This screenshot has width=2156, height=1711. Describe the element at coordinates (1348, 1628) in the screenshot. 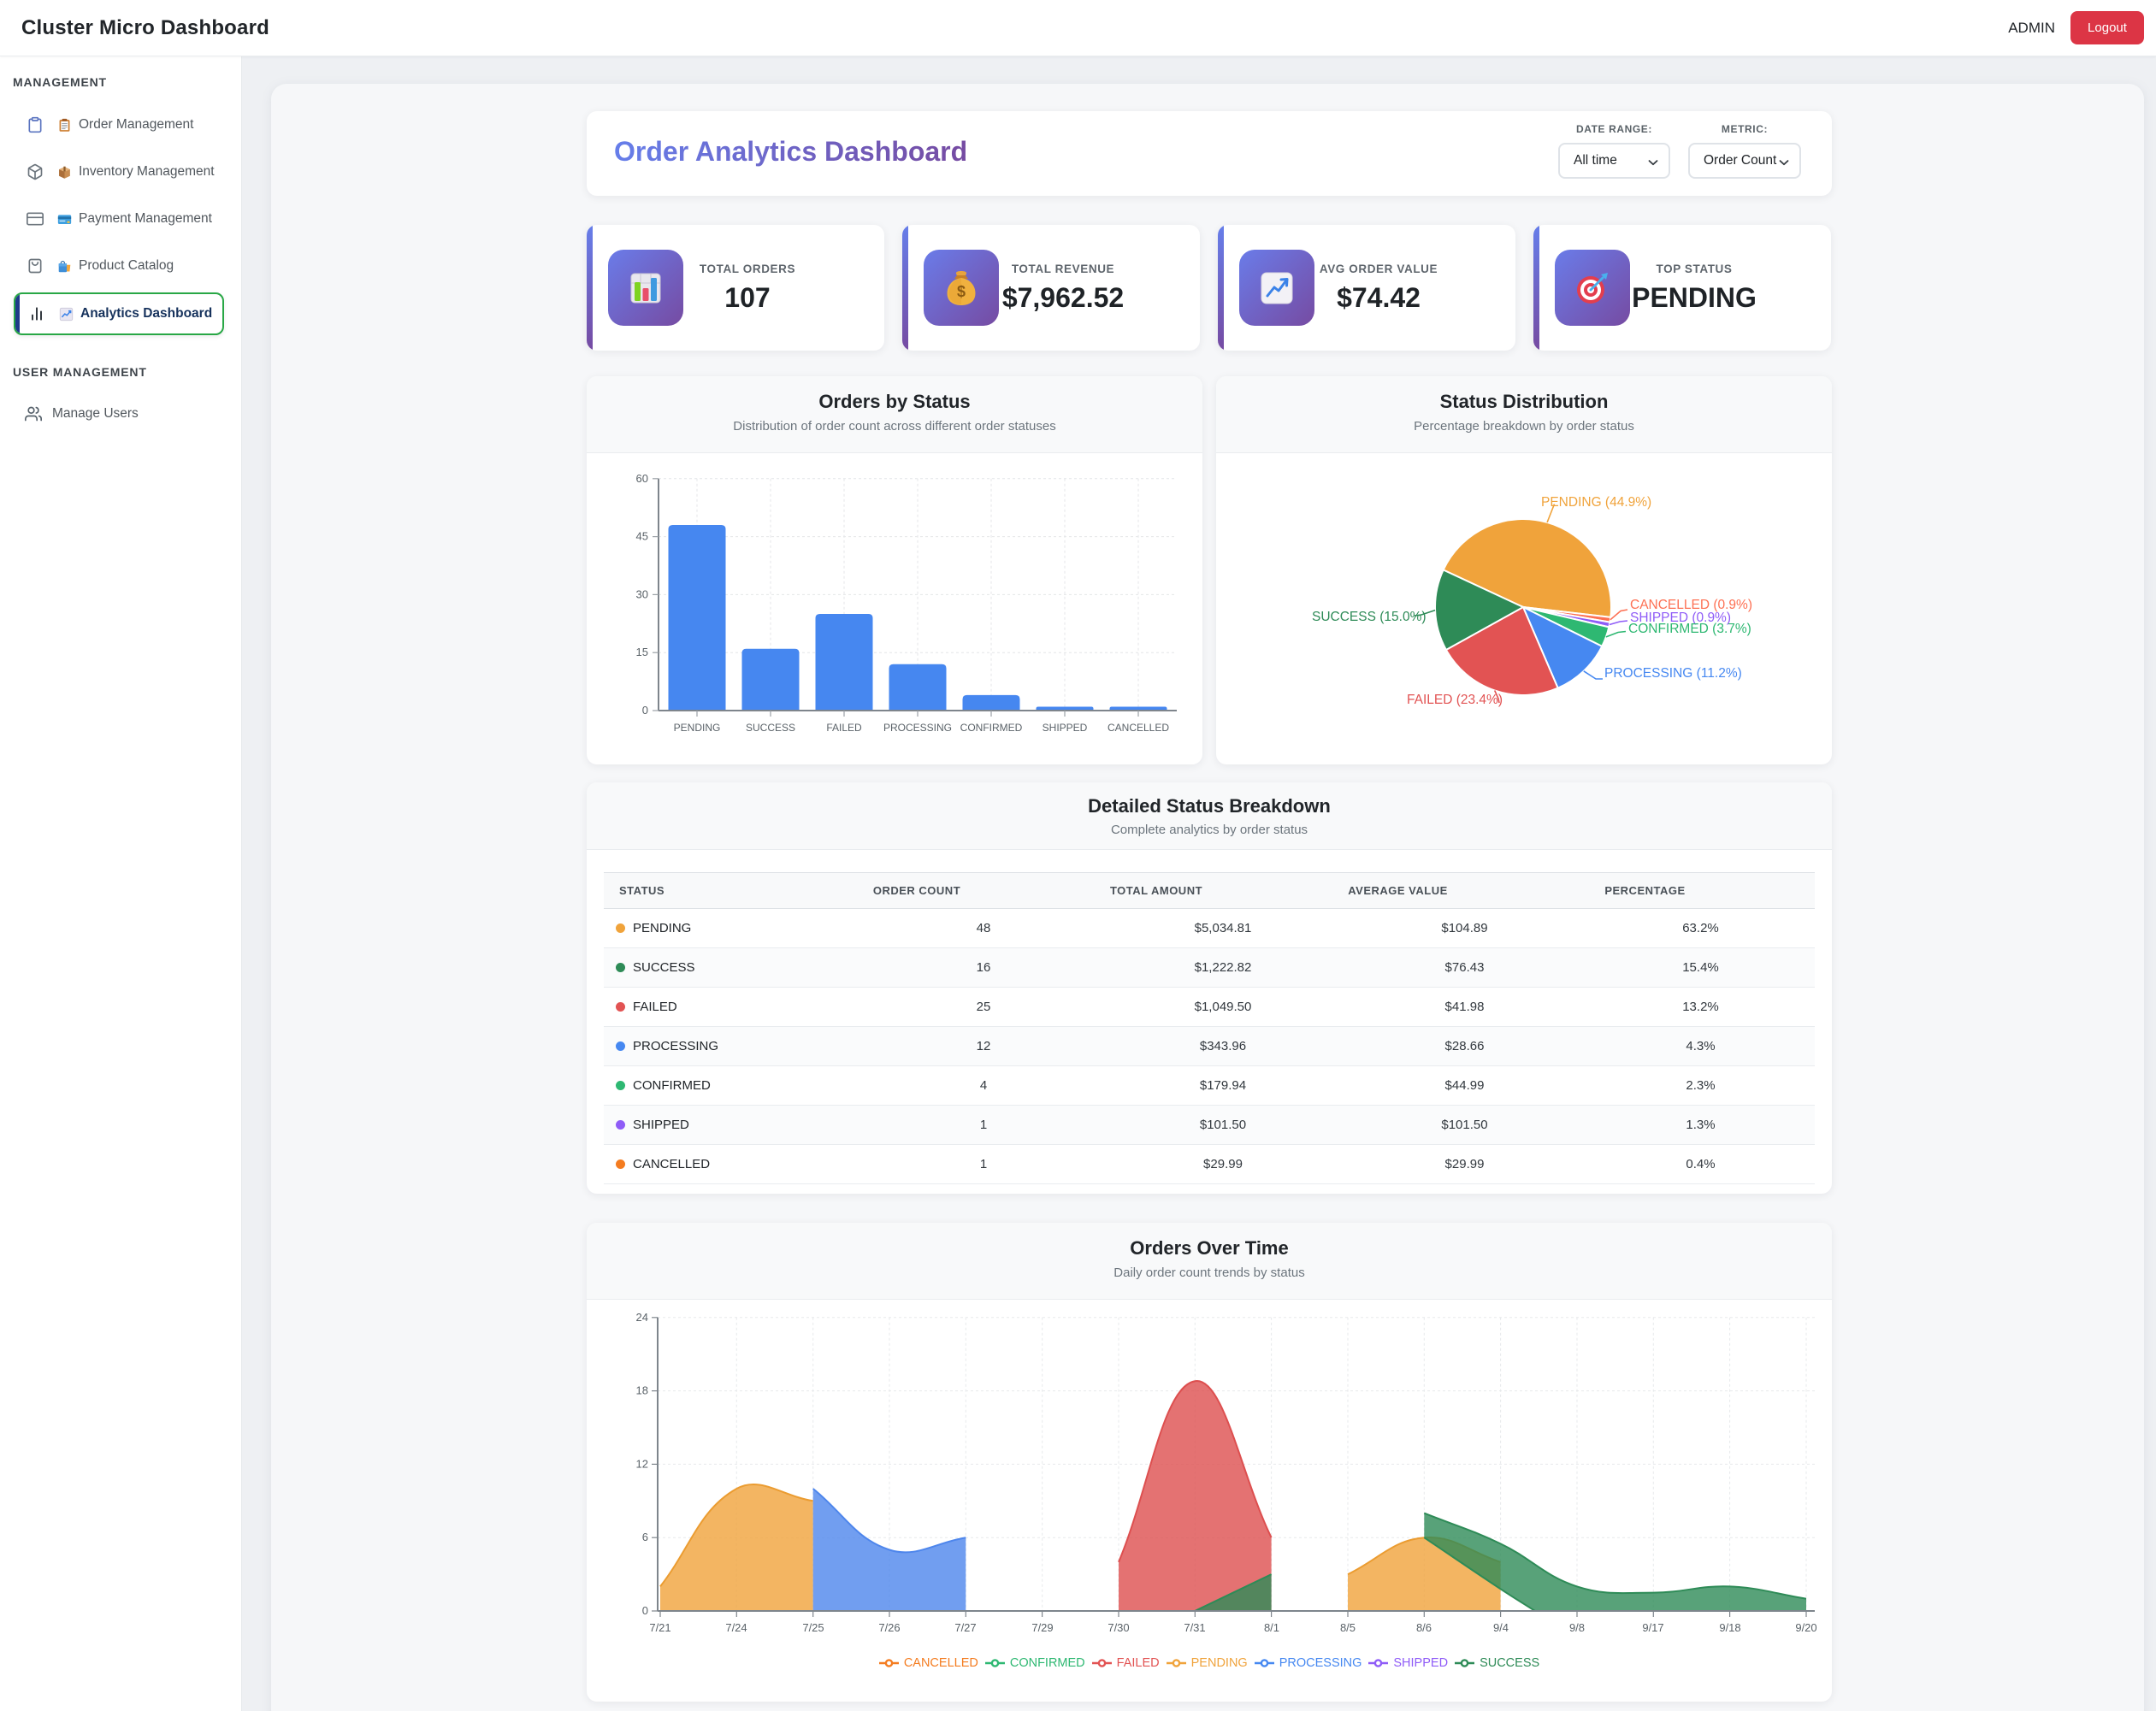

I see `svg-text: 8/5` at that location.